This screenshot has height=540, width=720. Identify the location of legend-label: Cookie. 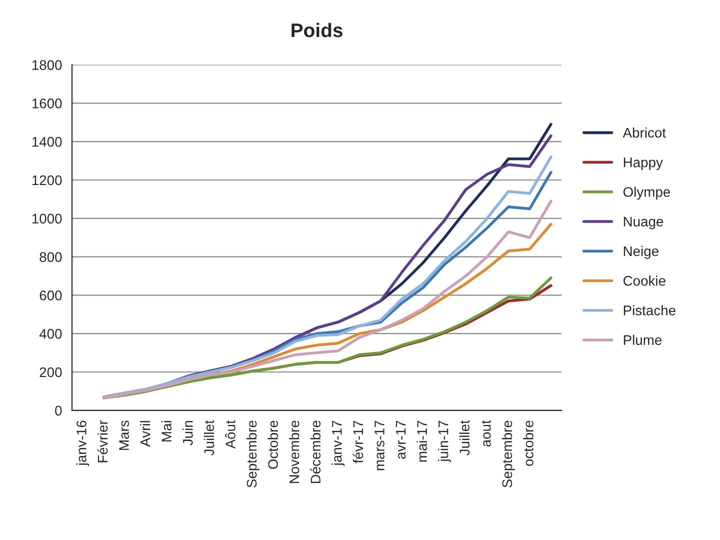
(644, 281).